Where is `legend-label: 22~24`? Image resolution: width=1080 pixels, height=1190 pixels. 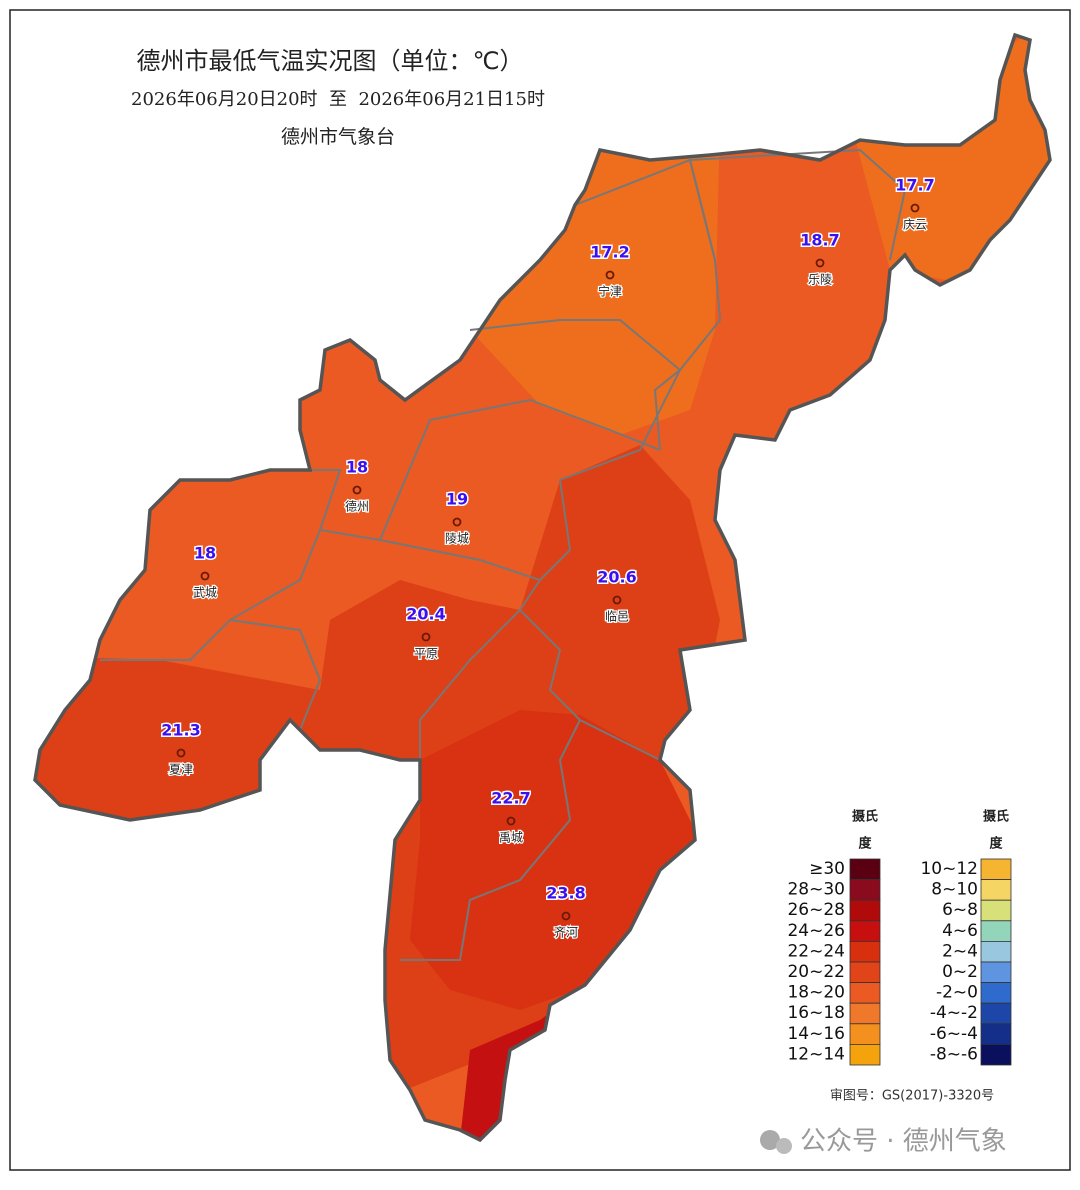 legend-label: 22~24 is located at coordinates (816, 951).